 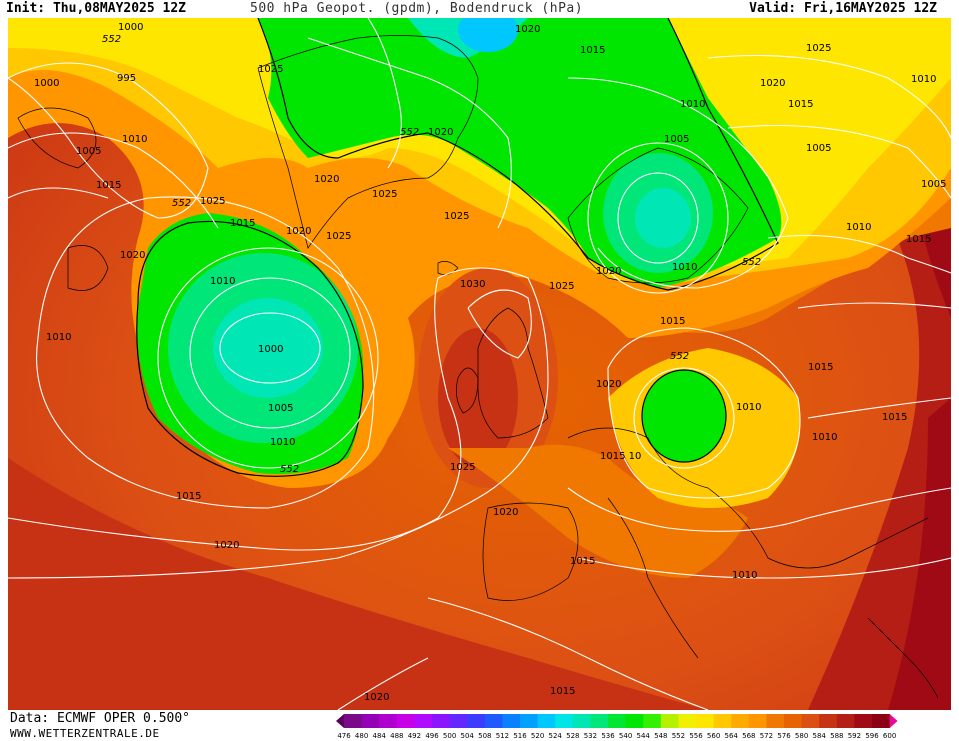 I want to click on legend-tick-label: 500, so click(x=449, y=735).